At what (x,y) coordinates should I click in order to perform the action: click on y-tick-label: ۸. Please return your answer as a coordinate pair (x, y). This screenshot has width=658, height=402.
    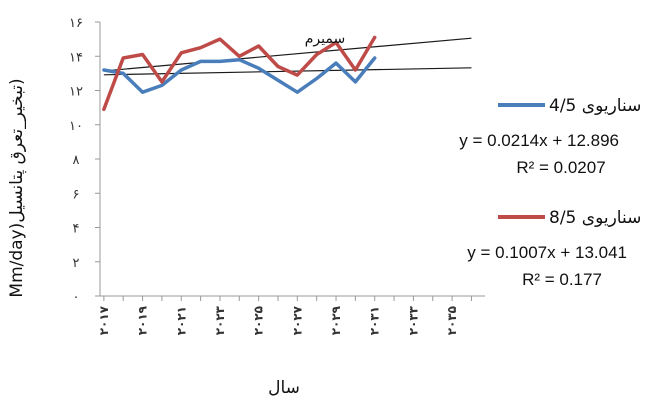
    Looking at the image, I should click on (76, 160).